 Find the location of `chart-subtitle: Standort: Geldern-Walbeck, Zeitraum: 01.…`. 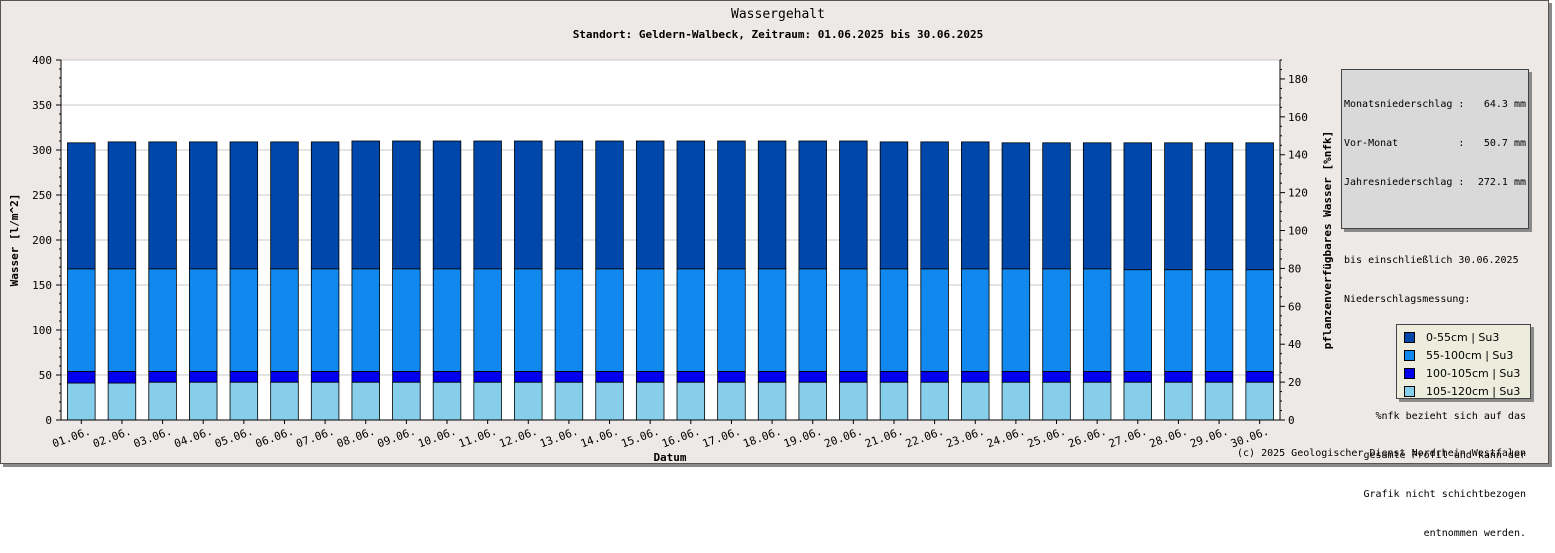

chart-subtitle: Standort: Geldern-Walbeck, Zeitraum: 01.… is located at coordinates (778, 34).